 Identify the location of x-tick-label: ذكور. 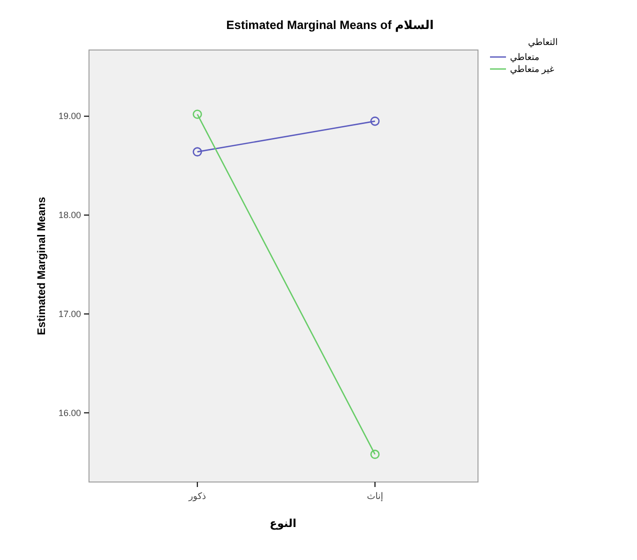
(197, 496).